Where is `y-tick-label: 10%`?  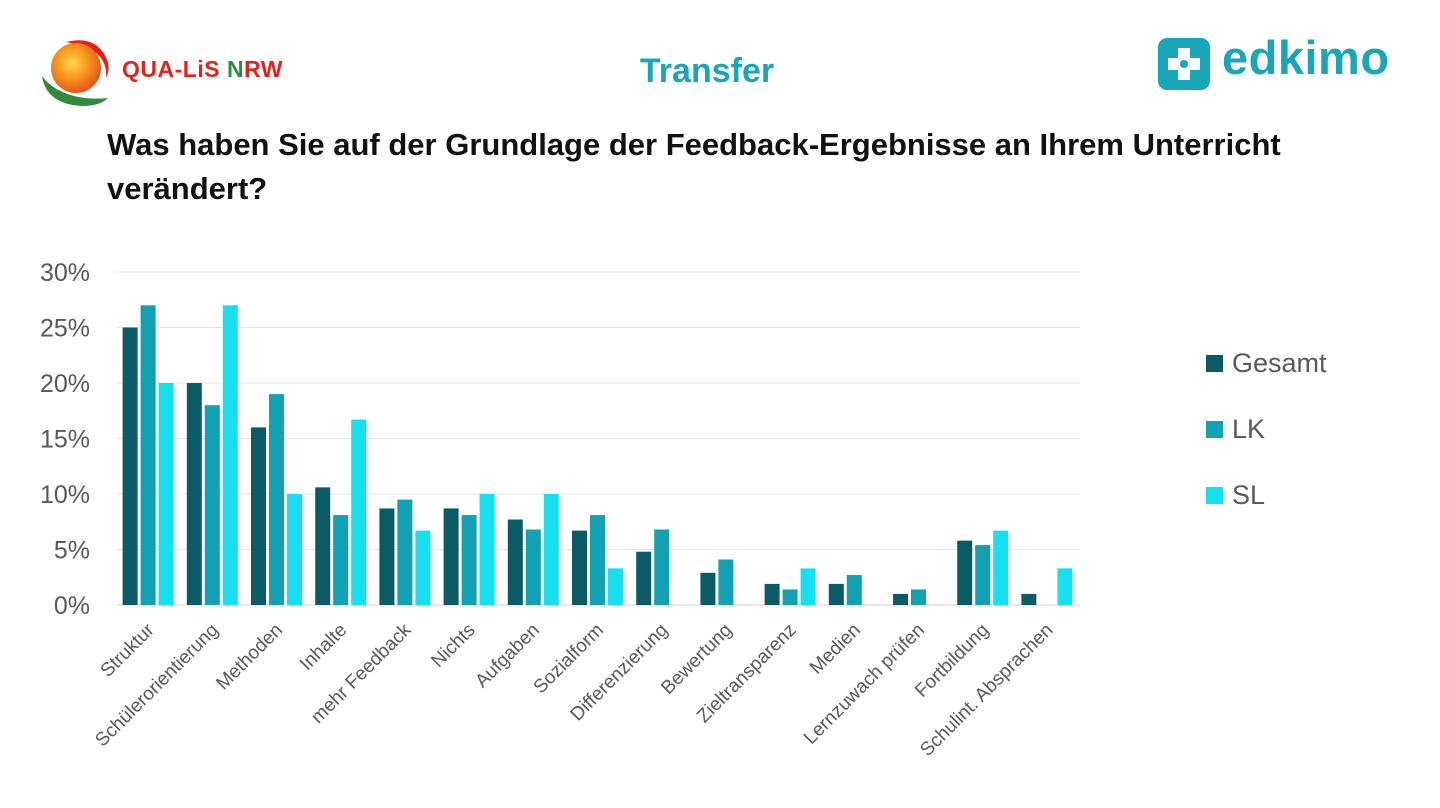 y-tick-label: 10% is located at coordinates (65, 495).